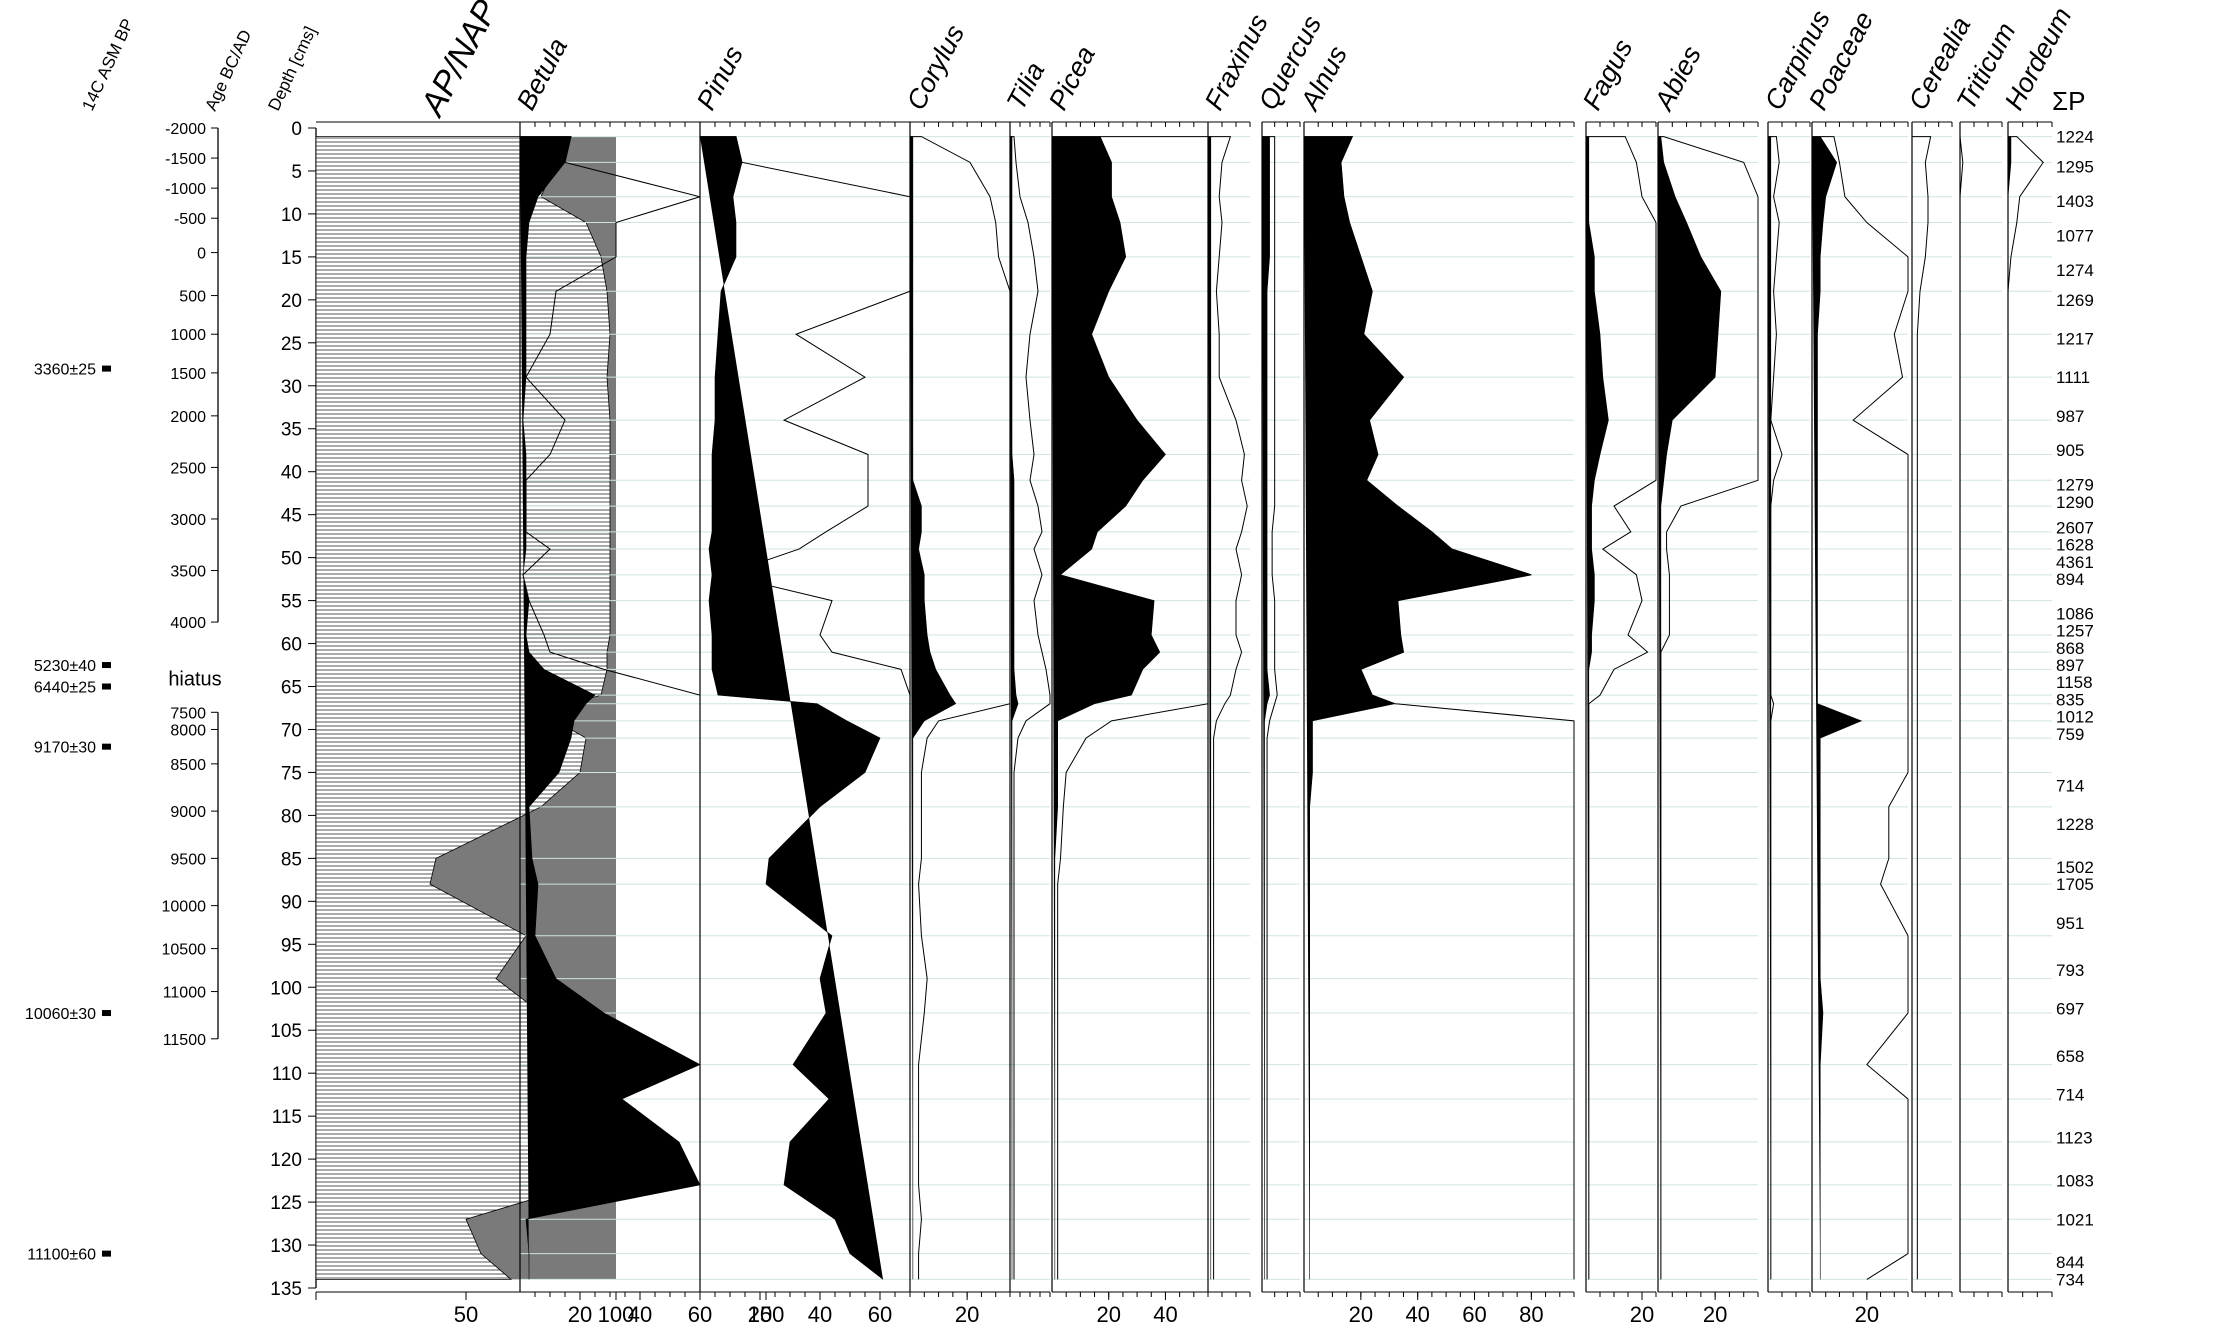 This screenshot has width=2224, height=1326. I want to click on age-label-upper-11: 3500, so click(188, 572).